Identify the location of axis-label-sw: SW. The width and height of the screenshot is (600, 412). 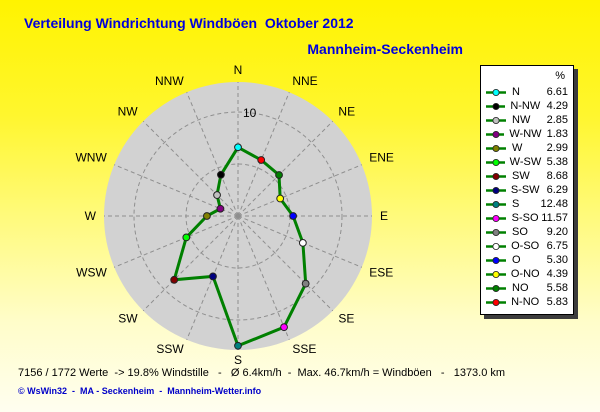
(128, 318).